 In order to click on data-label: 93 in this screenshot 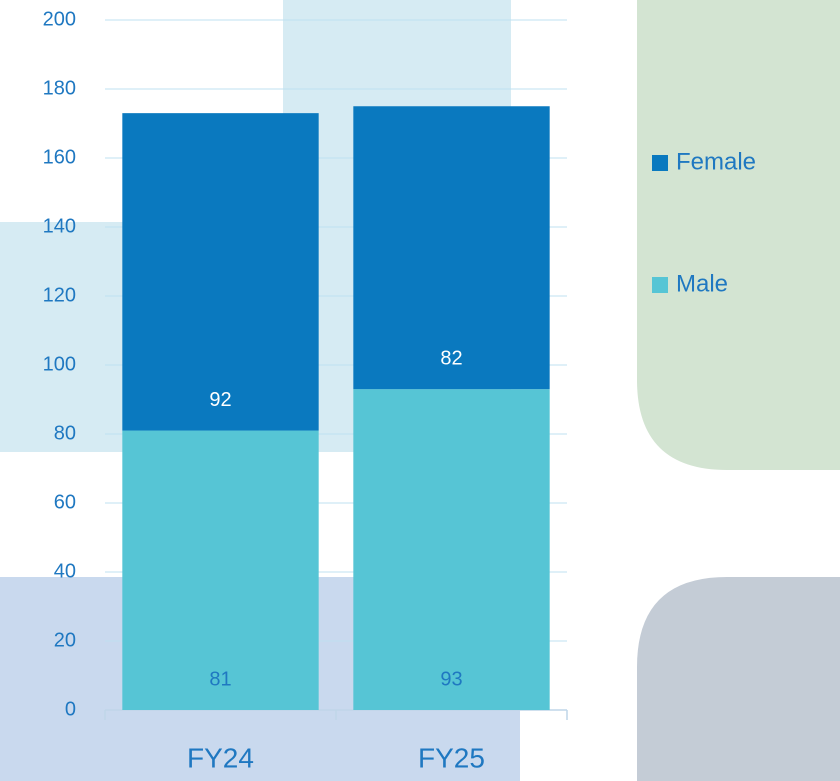, I will do `click(451, 679)`.